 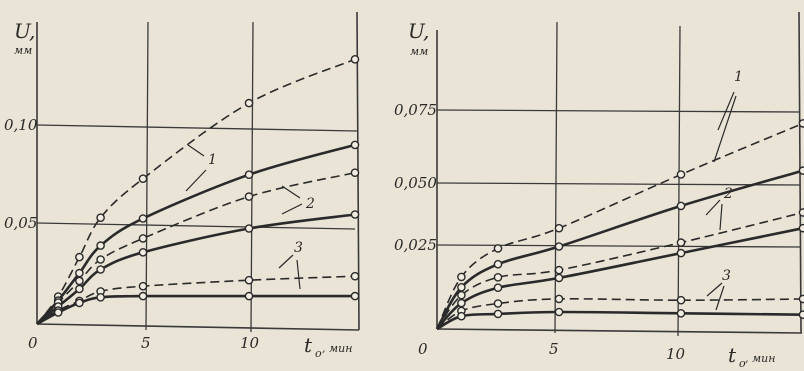 What do you see at coordinates (415, 110) in the screenshot?
I see `right-ytick-0075: 0,075` at bounding box center [415, 110].